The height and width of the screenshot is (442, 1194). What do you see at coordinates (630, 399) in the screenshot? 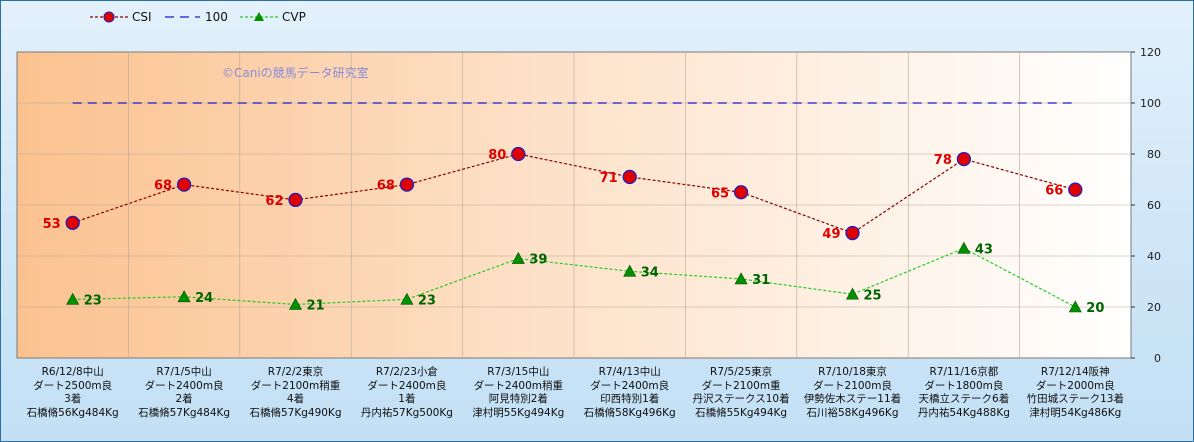
I see `x-tick-label-line: 印西特別1着` at bounding box center [630, 399].